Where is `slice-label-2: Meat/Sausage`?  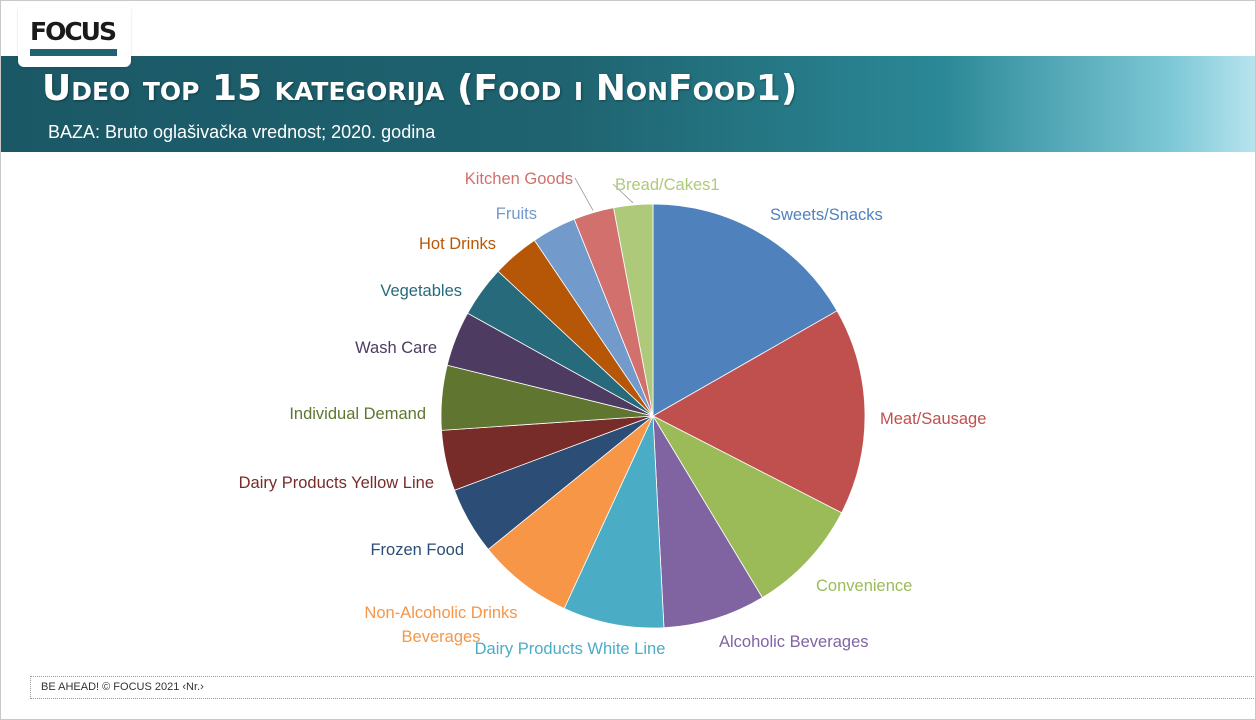 slice-label-2: Meat/Sausage is located at coordinates (933, 419).